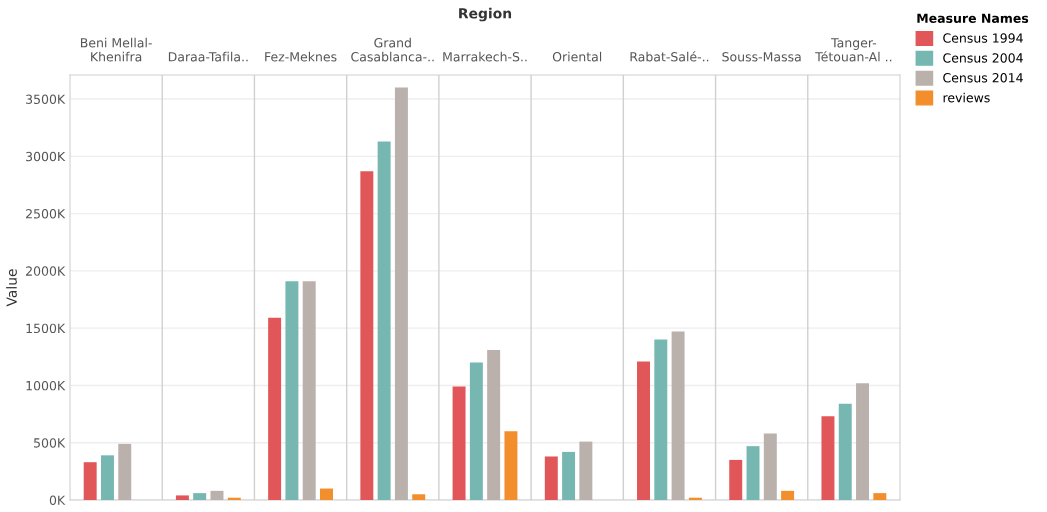  Describe the element at coordinates (11, 288) in the screenshot. I see `y-axis-title: Value` at that location.